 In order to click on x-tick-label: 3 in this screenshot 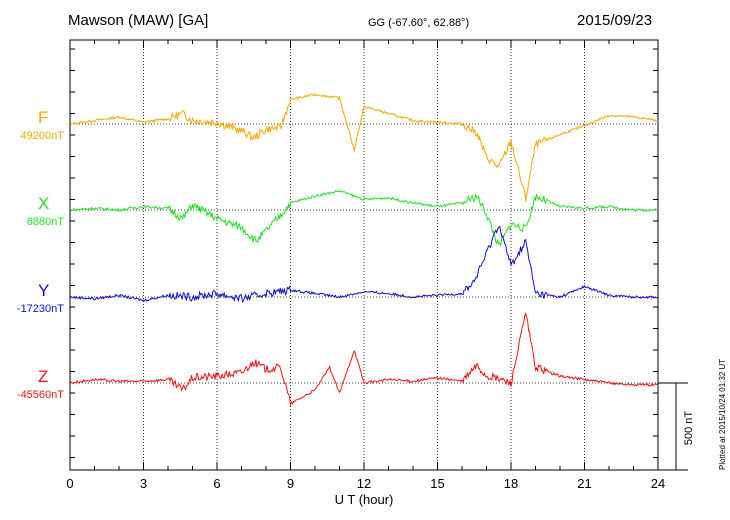, I will do `click(143, 483)`.